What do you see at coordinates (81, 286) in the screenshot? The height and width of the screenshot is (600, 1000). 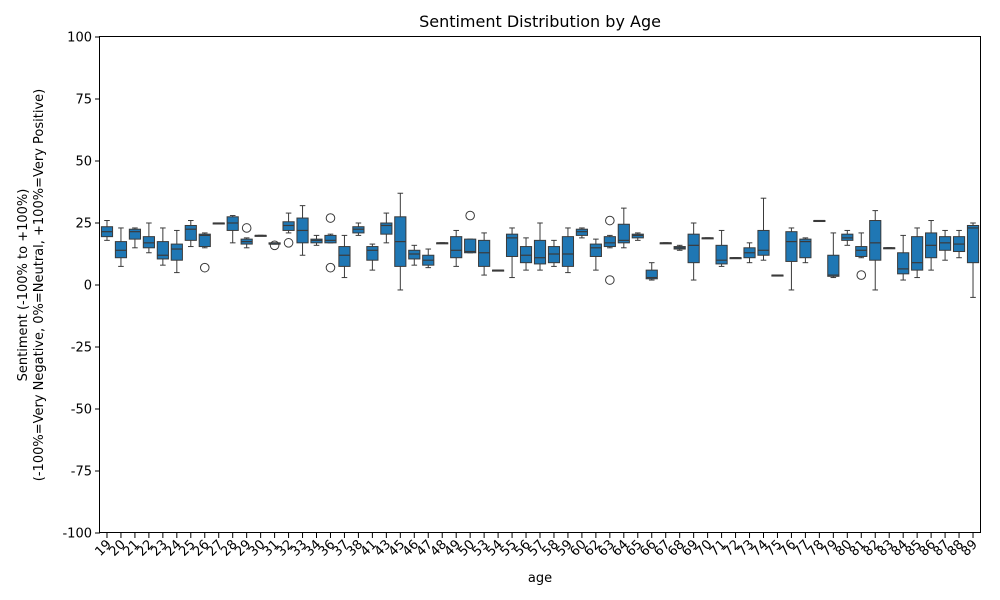 I see `y-axis-ticks: -100 -75 -50 -25 0 25 50 75 100` at bounding box center [81, 286].